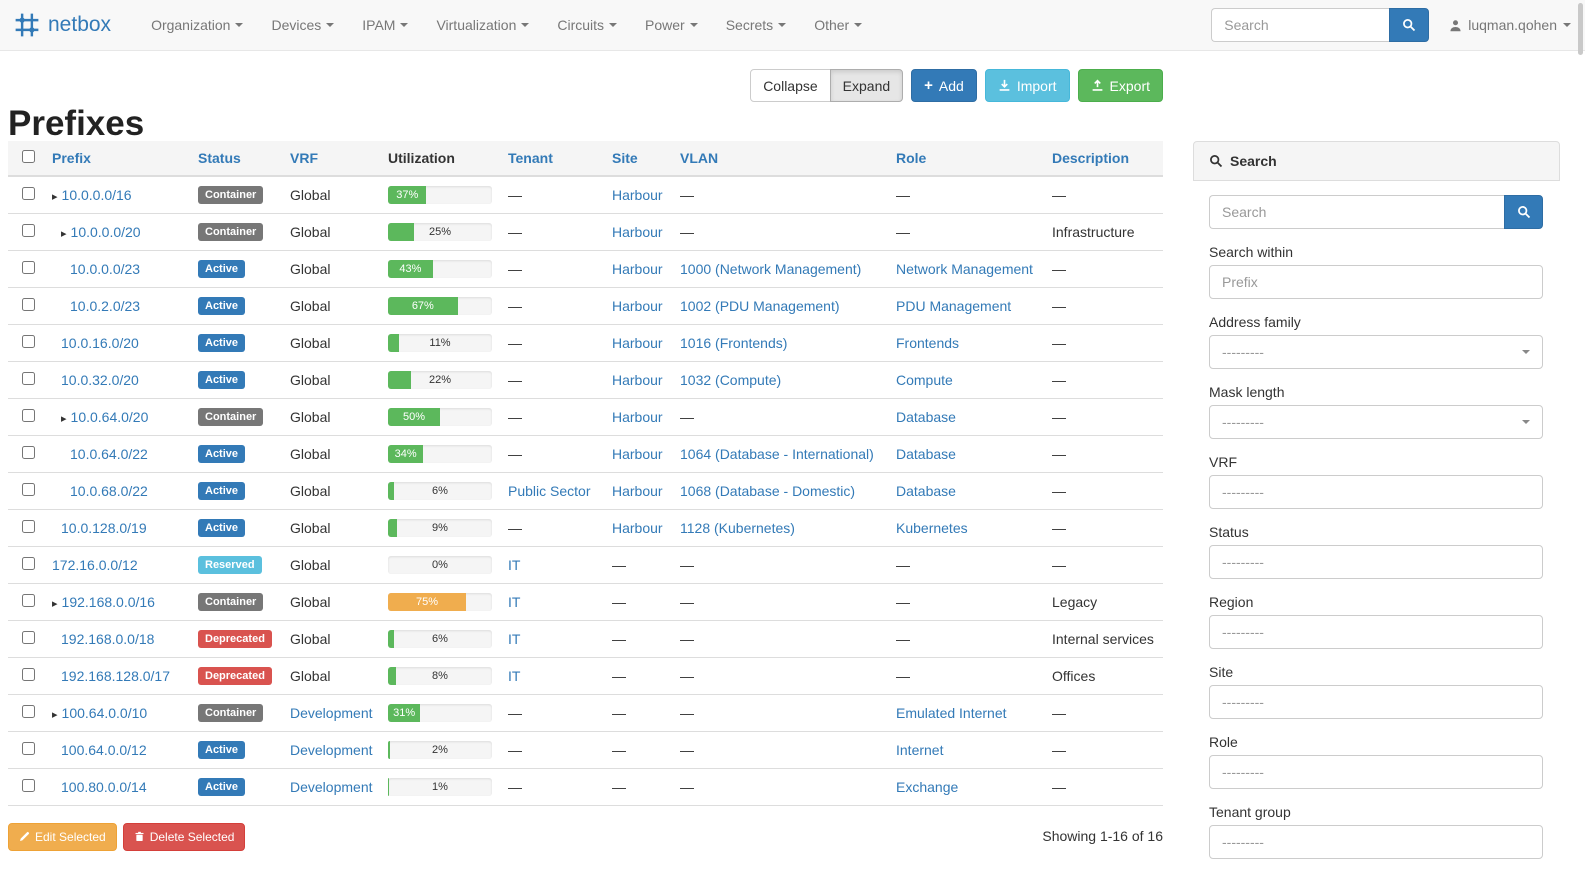  Describe the element at coordinates (62, 836) in the screenshot. I see `edit-selected-button: Edit Selected` at that location.